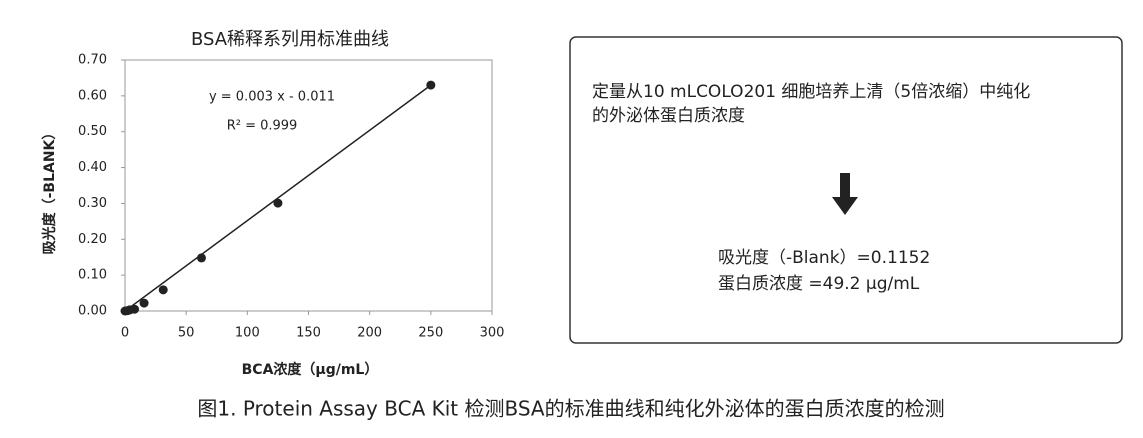 Image resolution: width=1143 pixels, height=438 pixels. Describe the element at coordinates (819, 284) in the screenshot. I see `result-line: 蛋白质浓度 =49.2 μg/mL` at that location.